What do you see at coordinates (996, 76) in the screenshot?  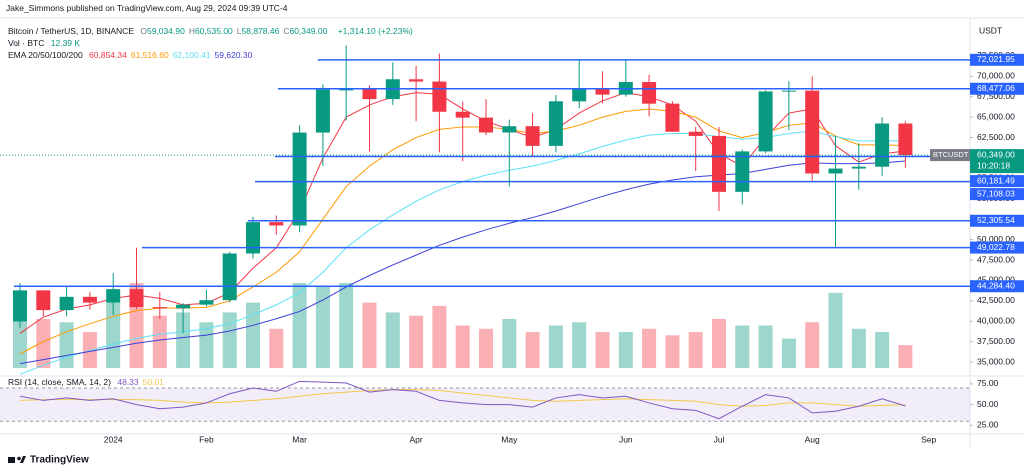 I see `y-tick-label: 70,000.00` at bounding box center [996, 76].